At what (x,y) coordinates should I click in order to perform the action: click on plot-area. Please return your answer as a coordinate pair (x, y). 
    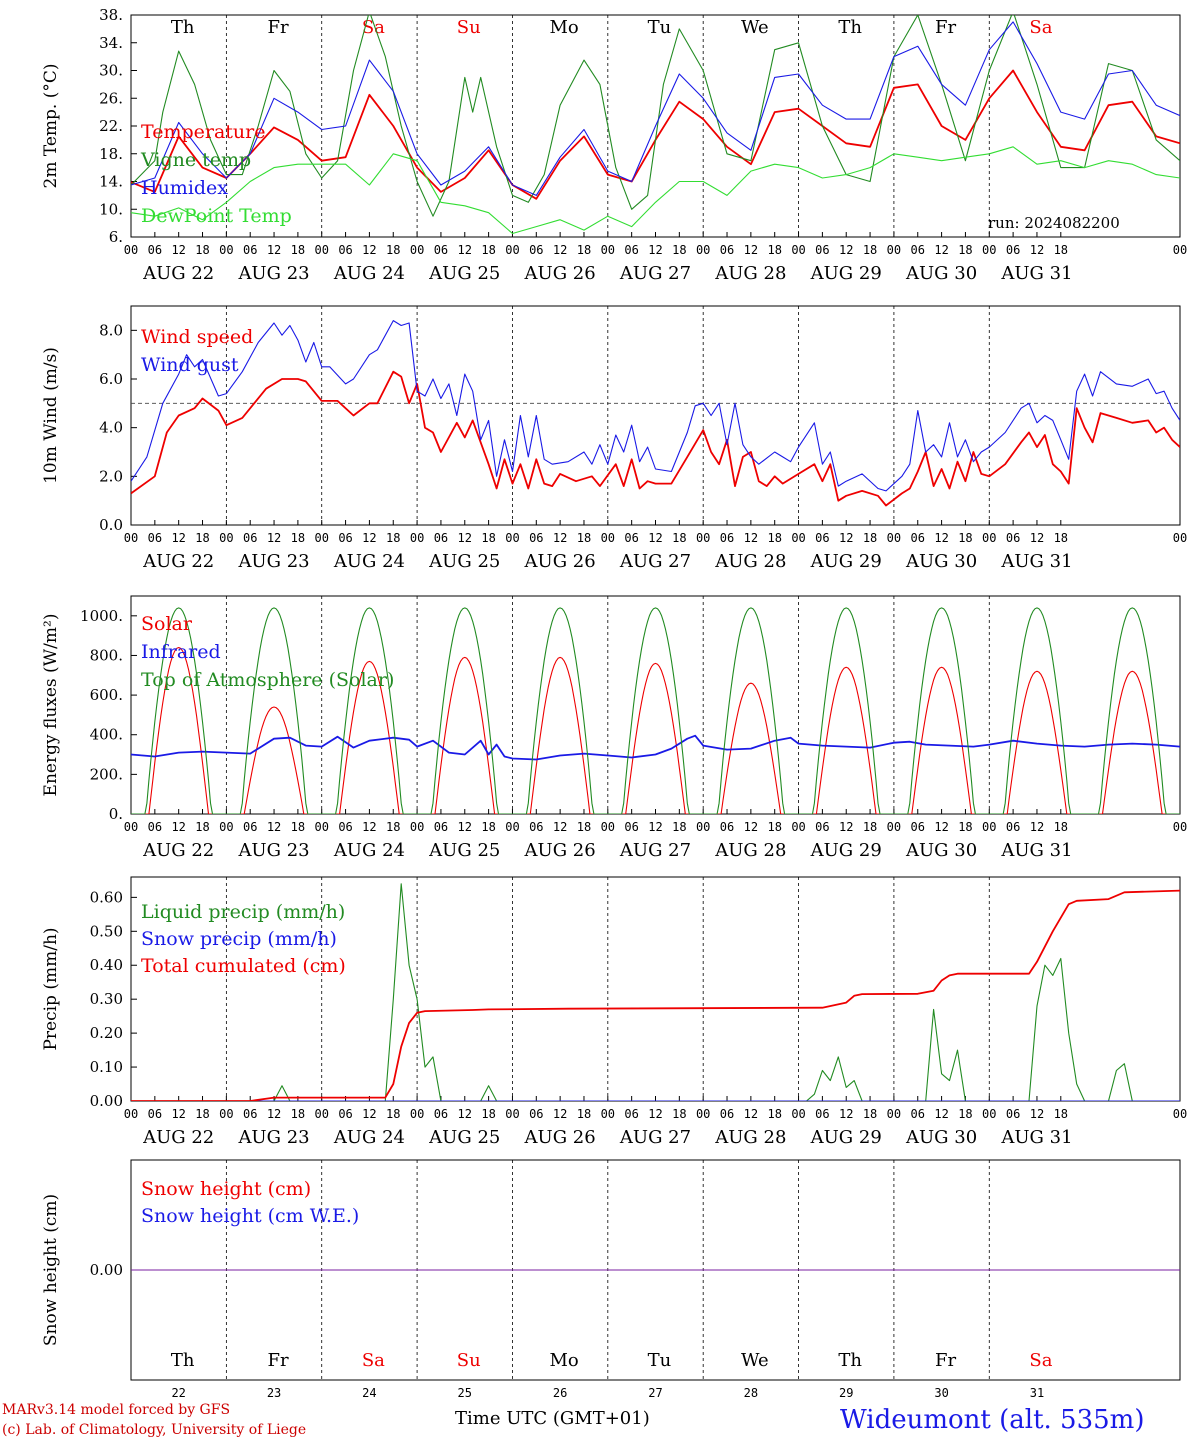
    Looking at the image, I should click on (655, 710).